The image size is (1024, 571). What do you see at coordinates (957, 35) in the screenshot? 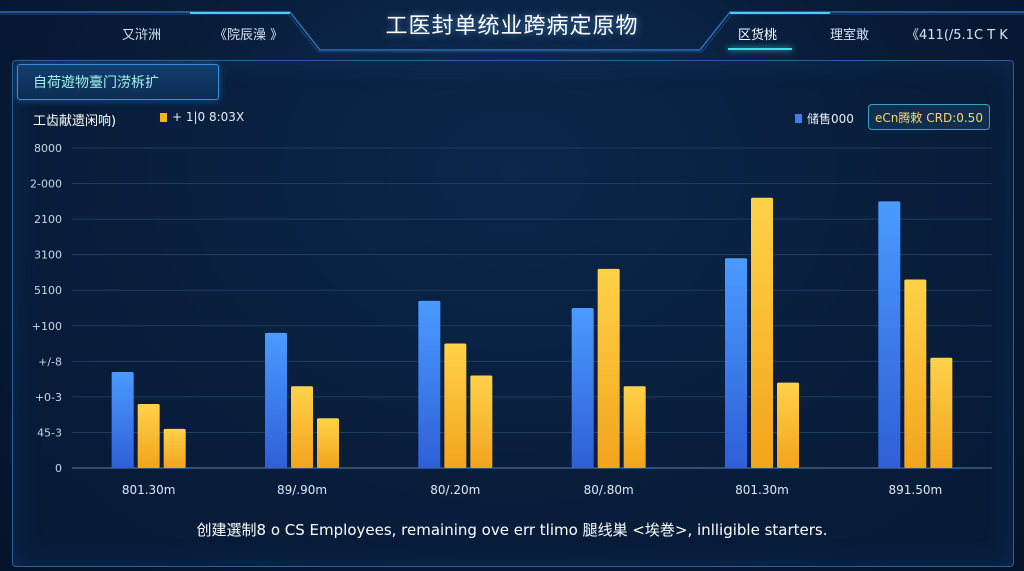
I see `nav-item-right-3: 《411(/5.1C T K` at bounding box center [957, 35].